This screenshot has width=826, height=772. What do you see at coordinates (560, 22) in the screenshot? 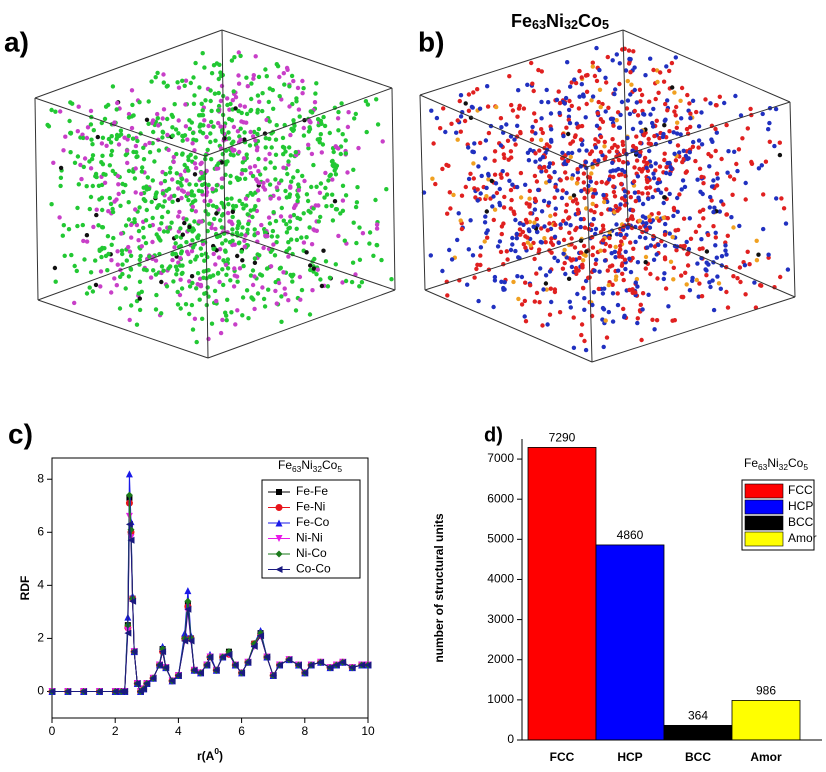
I see `structure-title: Fe63Ni32Co5` at bounding box center [560, 22].